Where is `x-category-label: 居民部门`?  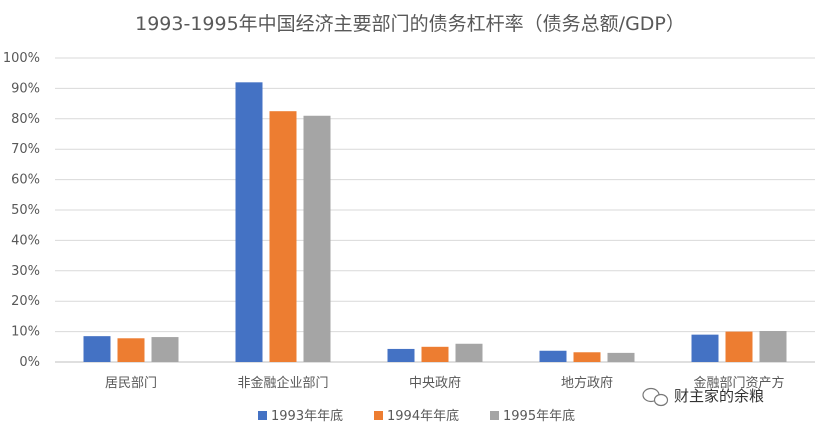
x-category-label: 居民部门 is located at coordinates (131, 383).